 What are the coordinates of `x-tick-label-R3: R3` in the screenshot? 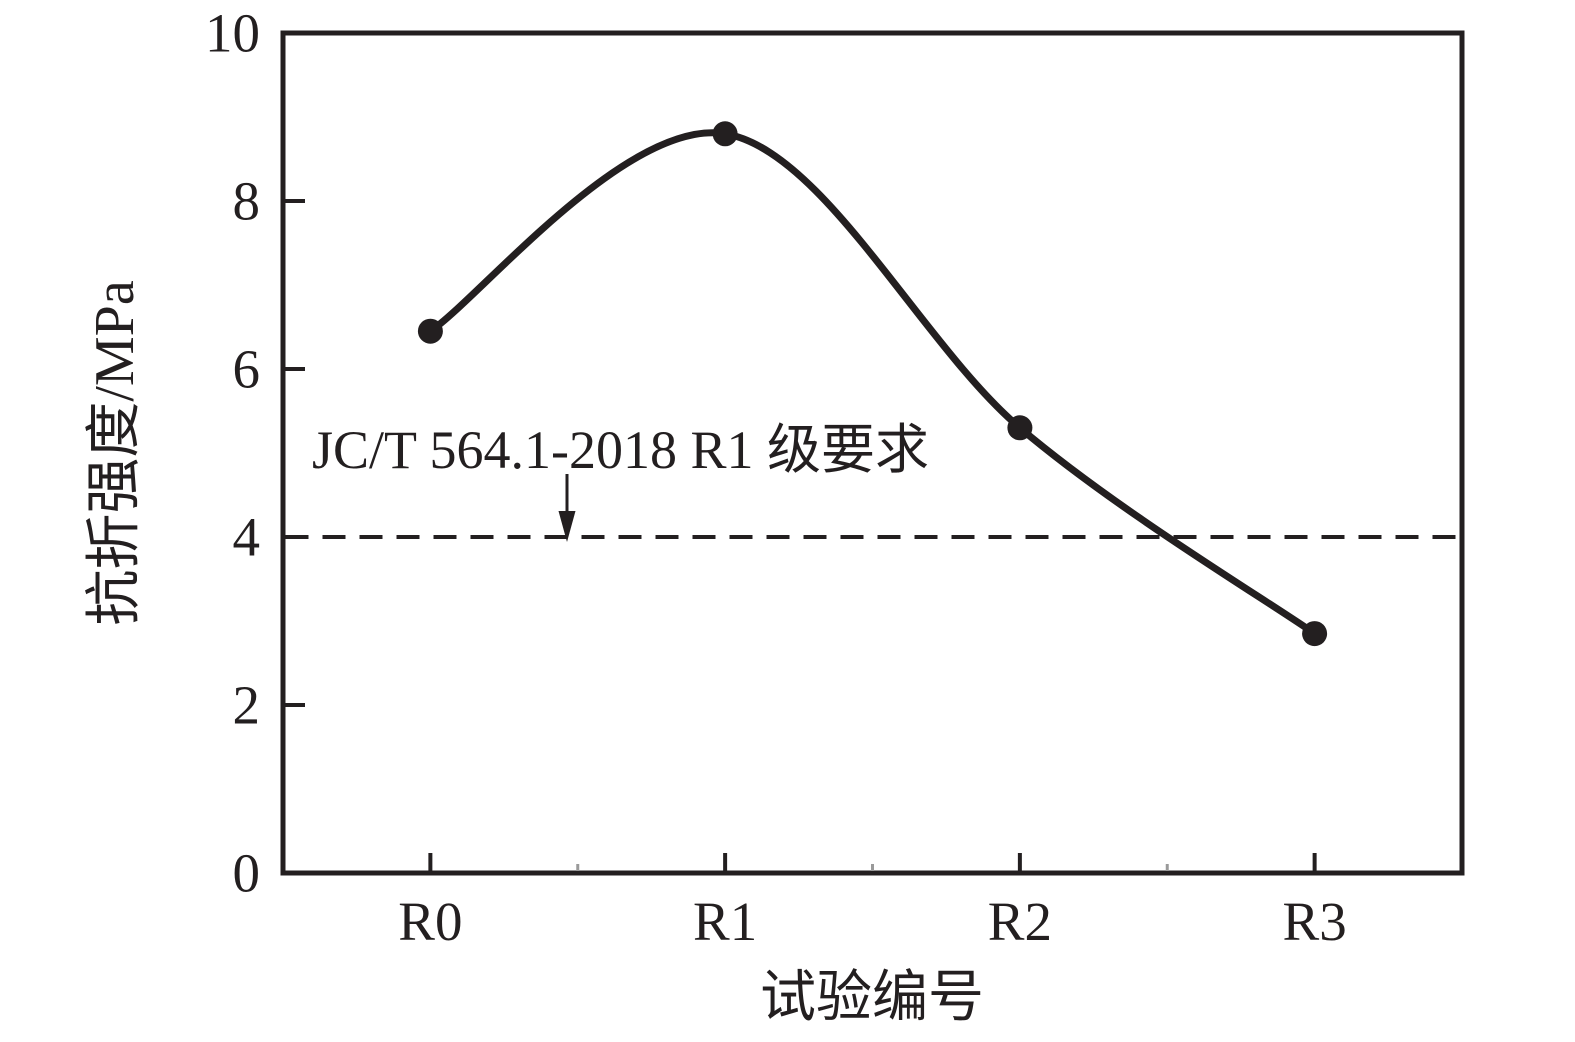 It's located at (1315, 921).